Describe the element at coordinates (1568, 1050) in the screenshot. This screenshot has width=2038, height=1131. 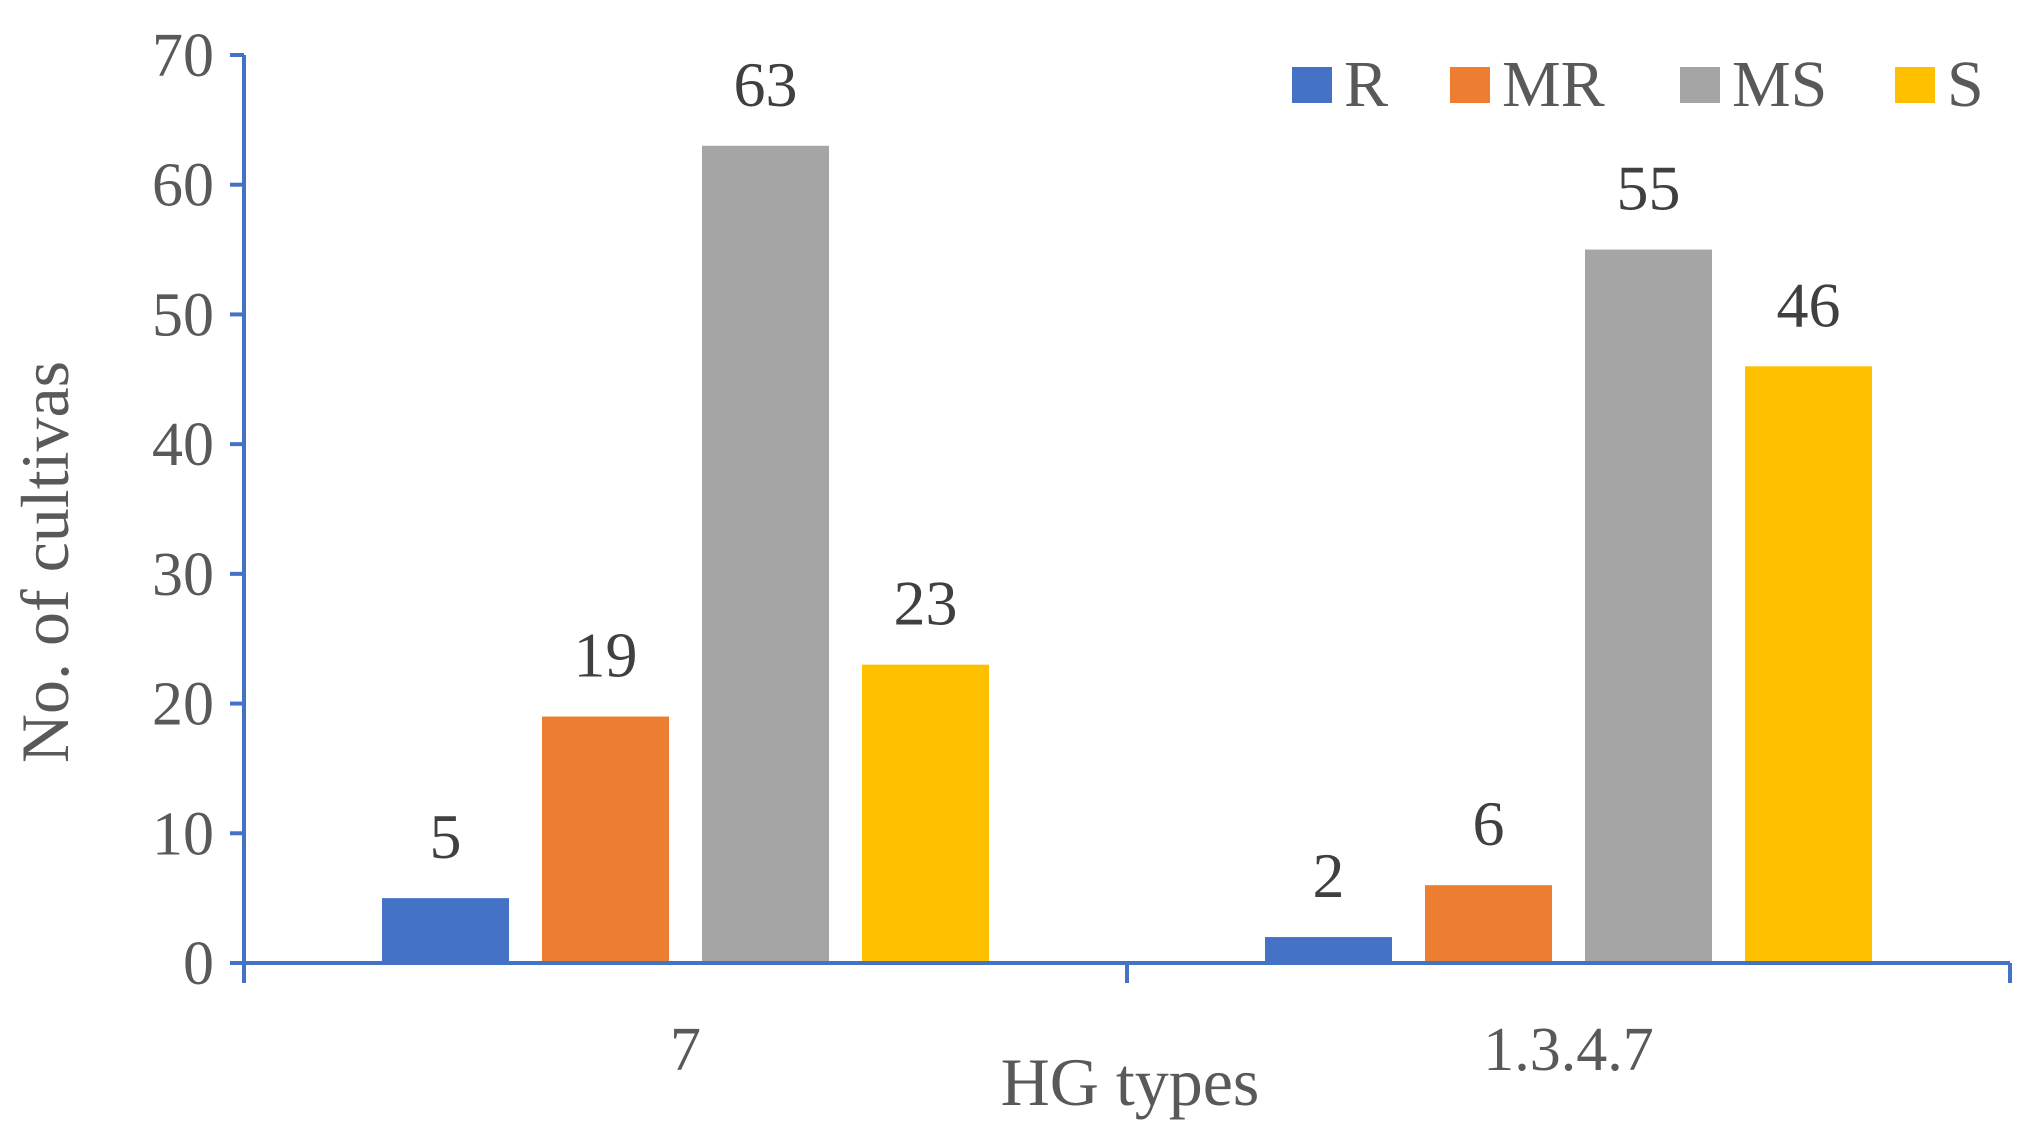
I see `x-tick-label-1.3.4.7: 1.3.4.7` at that location.